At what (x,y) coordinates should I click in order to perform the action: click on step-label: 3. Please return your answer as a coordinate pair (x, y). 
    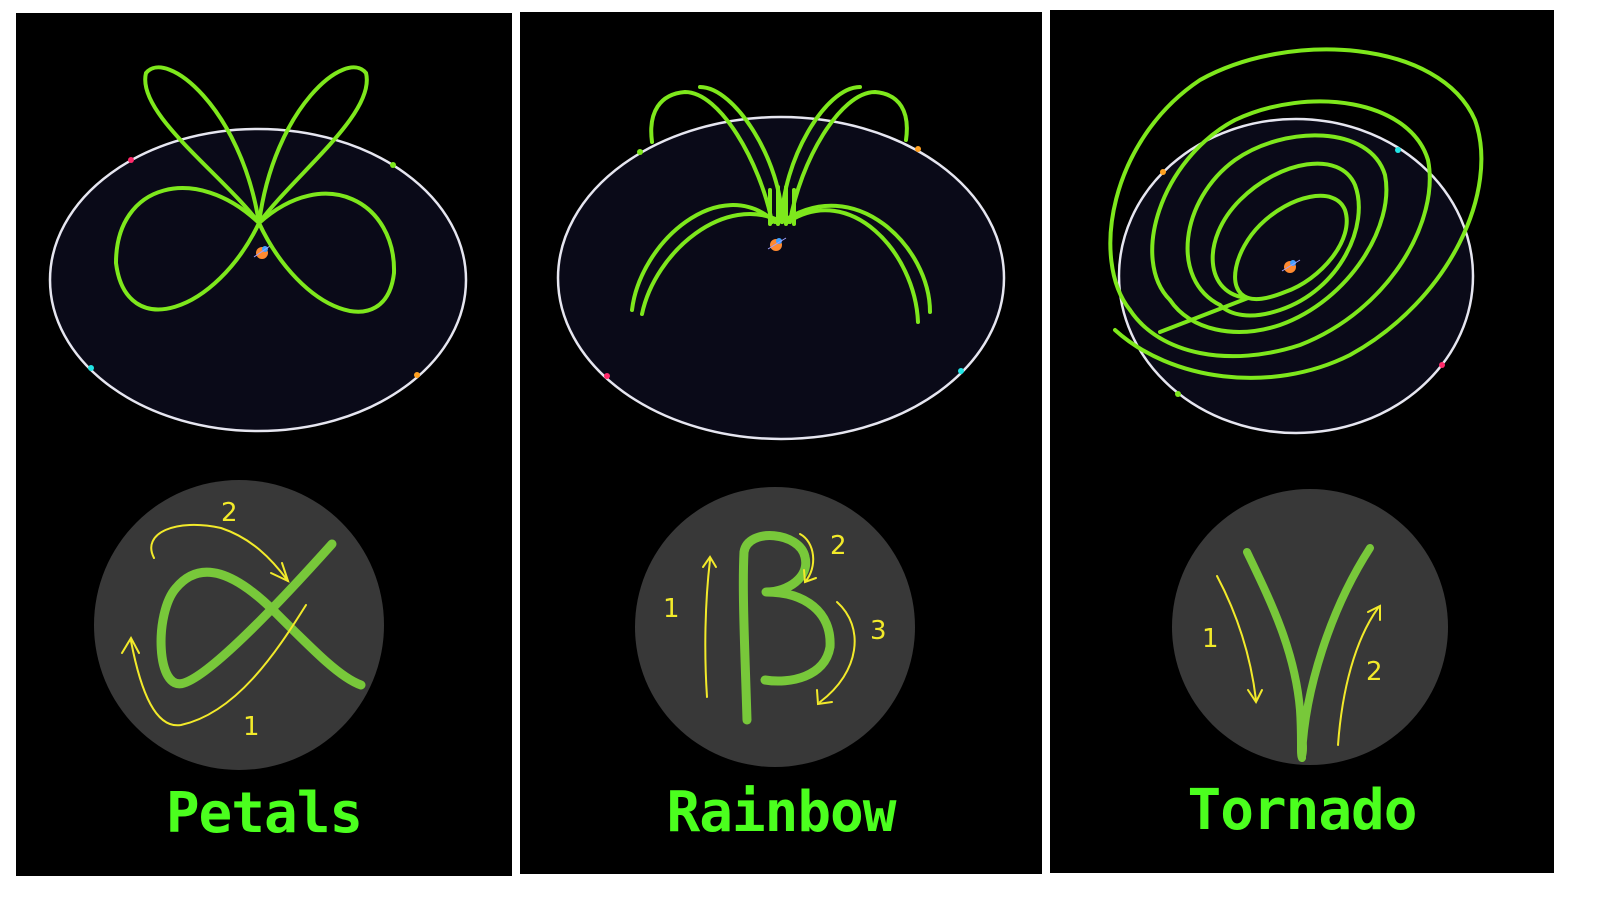
    Looking at the image, I should click on (878, 631).